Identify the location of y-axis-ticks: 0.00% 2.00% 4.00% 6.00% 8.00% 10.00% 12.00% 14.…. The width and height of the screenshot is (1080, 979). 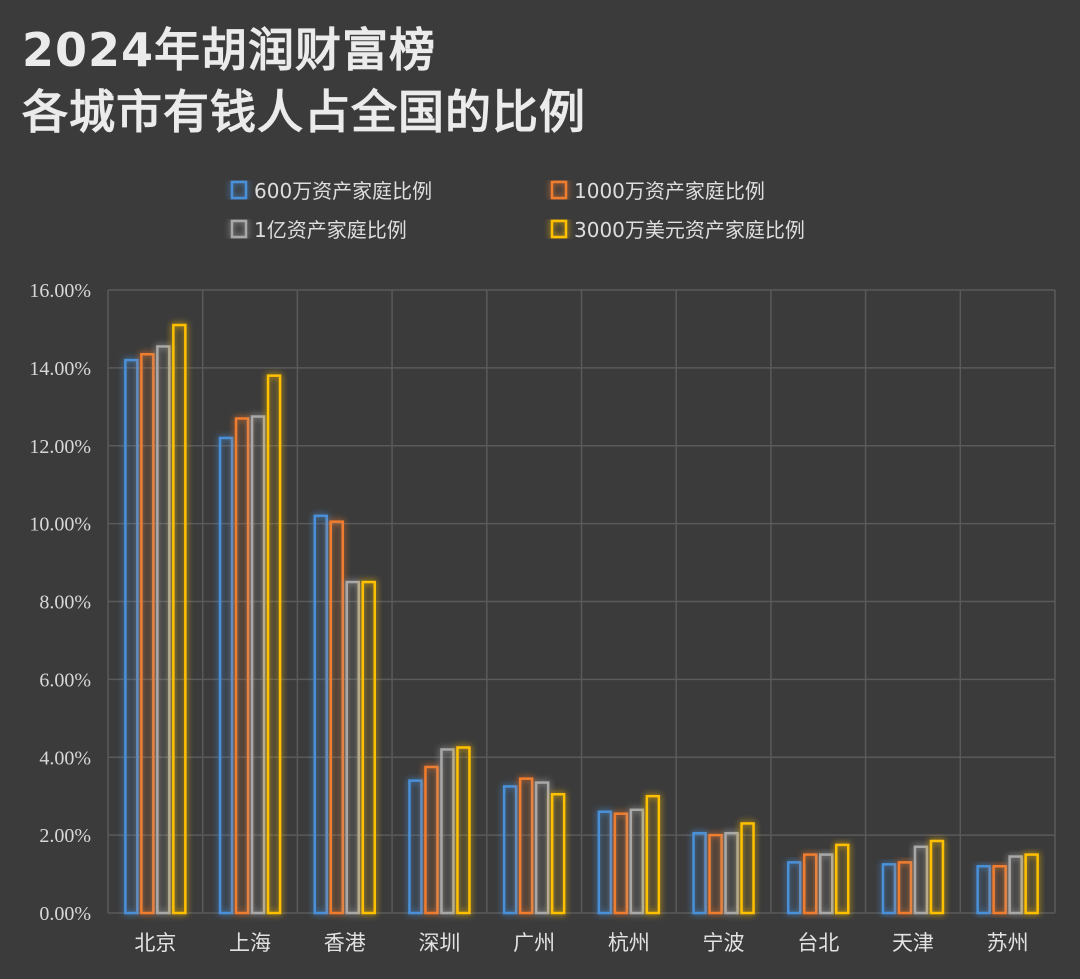
(60, 602).